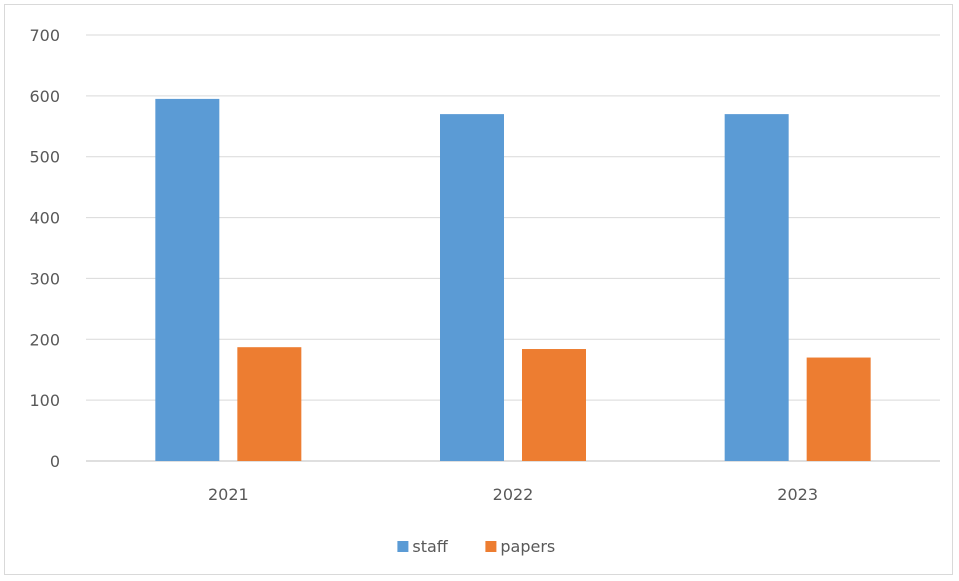  I want to click on x-tick-label: 2023, so click(797, 494).